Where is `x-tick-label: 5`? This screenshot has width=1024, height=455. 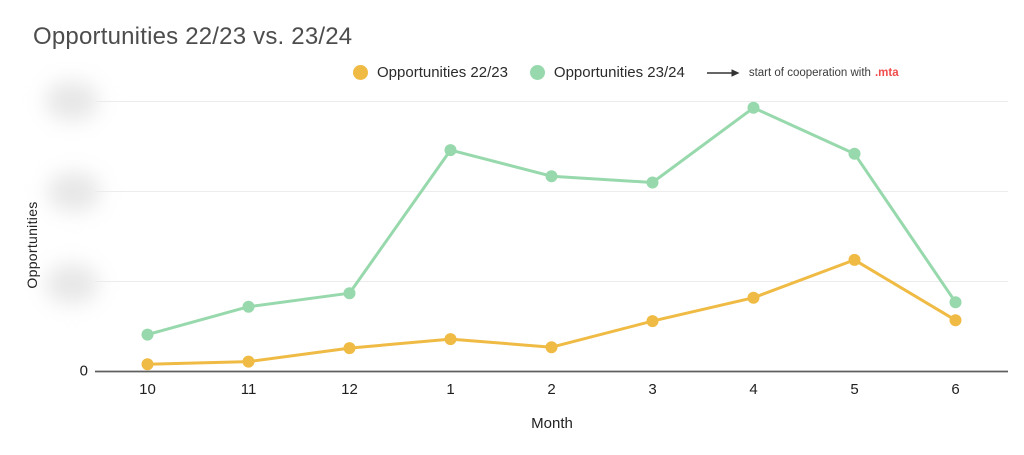
x-tick-label: 5 is located at coordinates (854, 389).